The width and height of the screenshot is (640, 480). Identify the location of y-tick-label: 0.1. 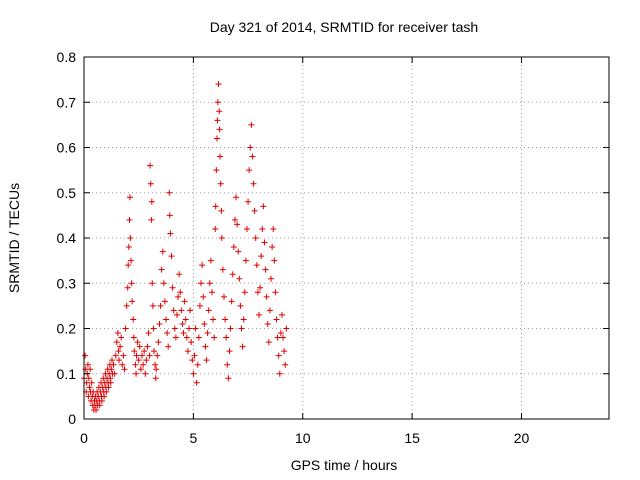
(67, 374).